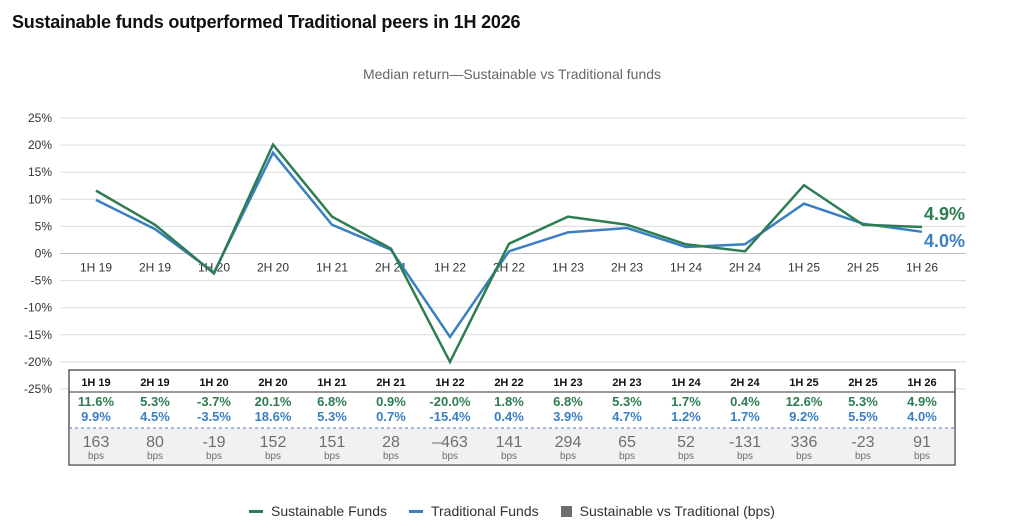 The image size is (1024, 532). Describe the element at coordinates (40, 145) in the screenshot. I see `y-tick-label: 20%` at that location.